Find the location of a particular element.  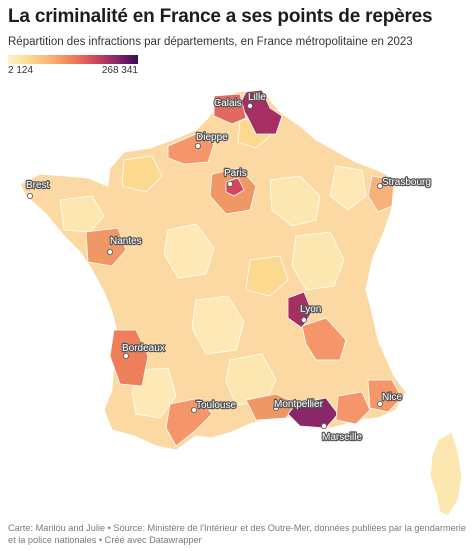

city-label-brest: Brest is located at coordinates (38, 185).